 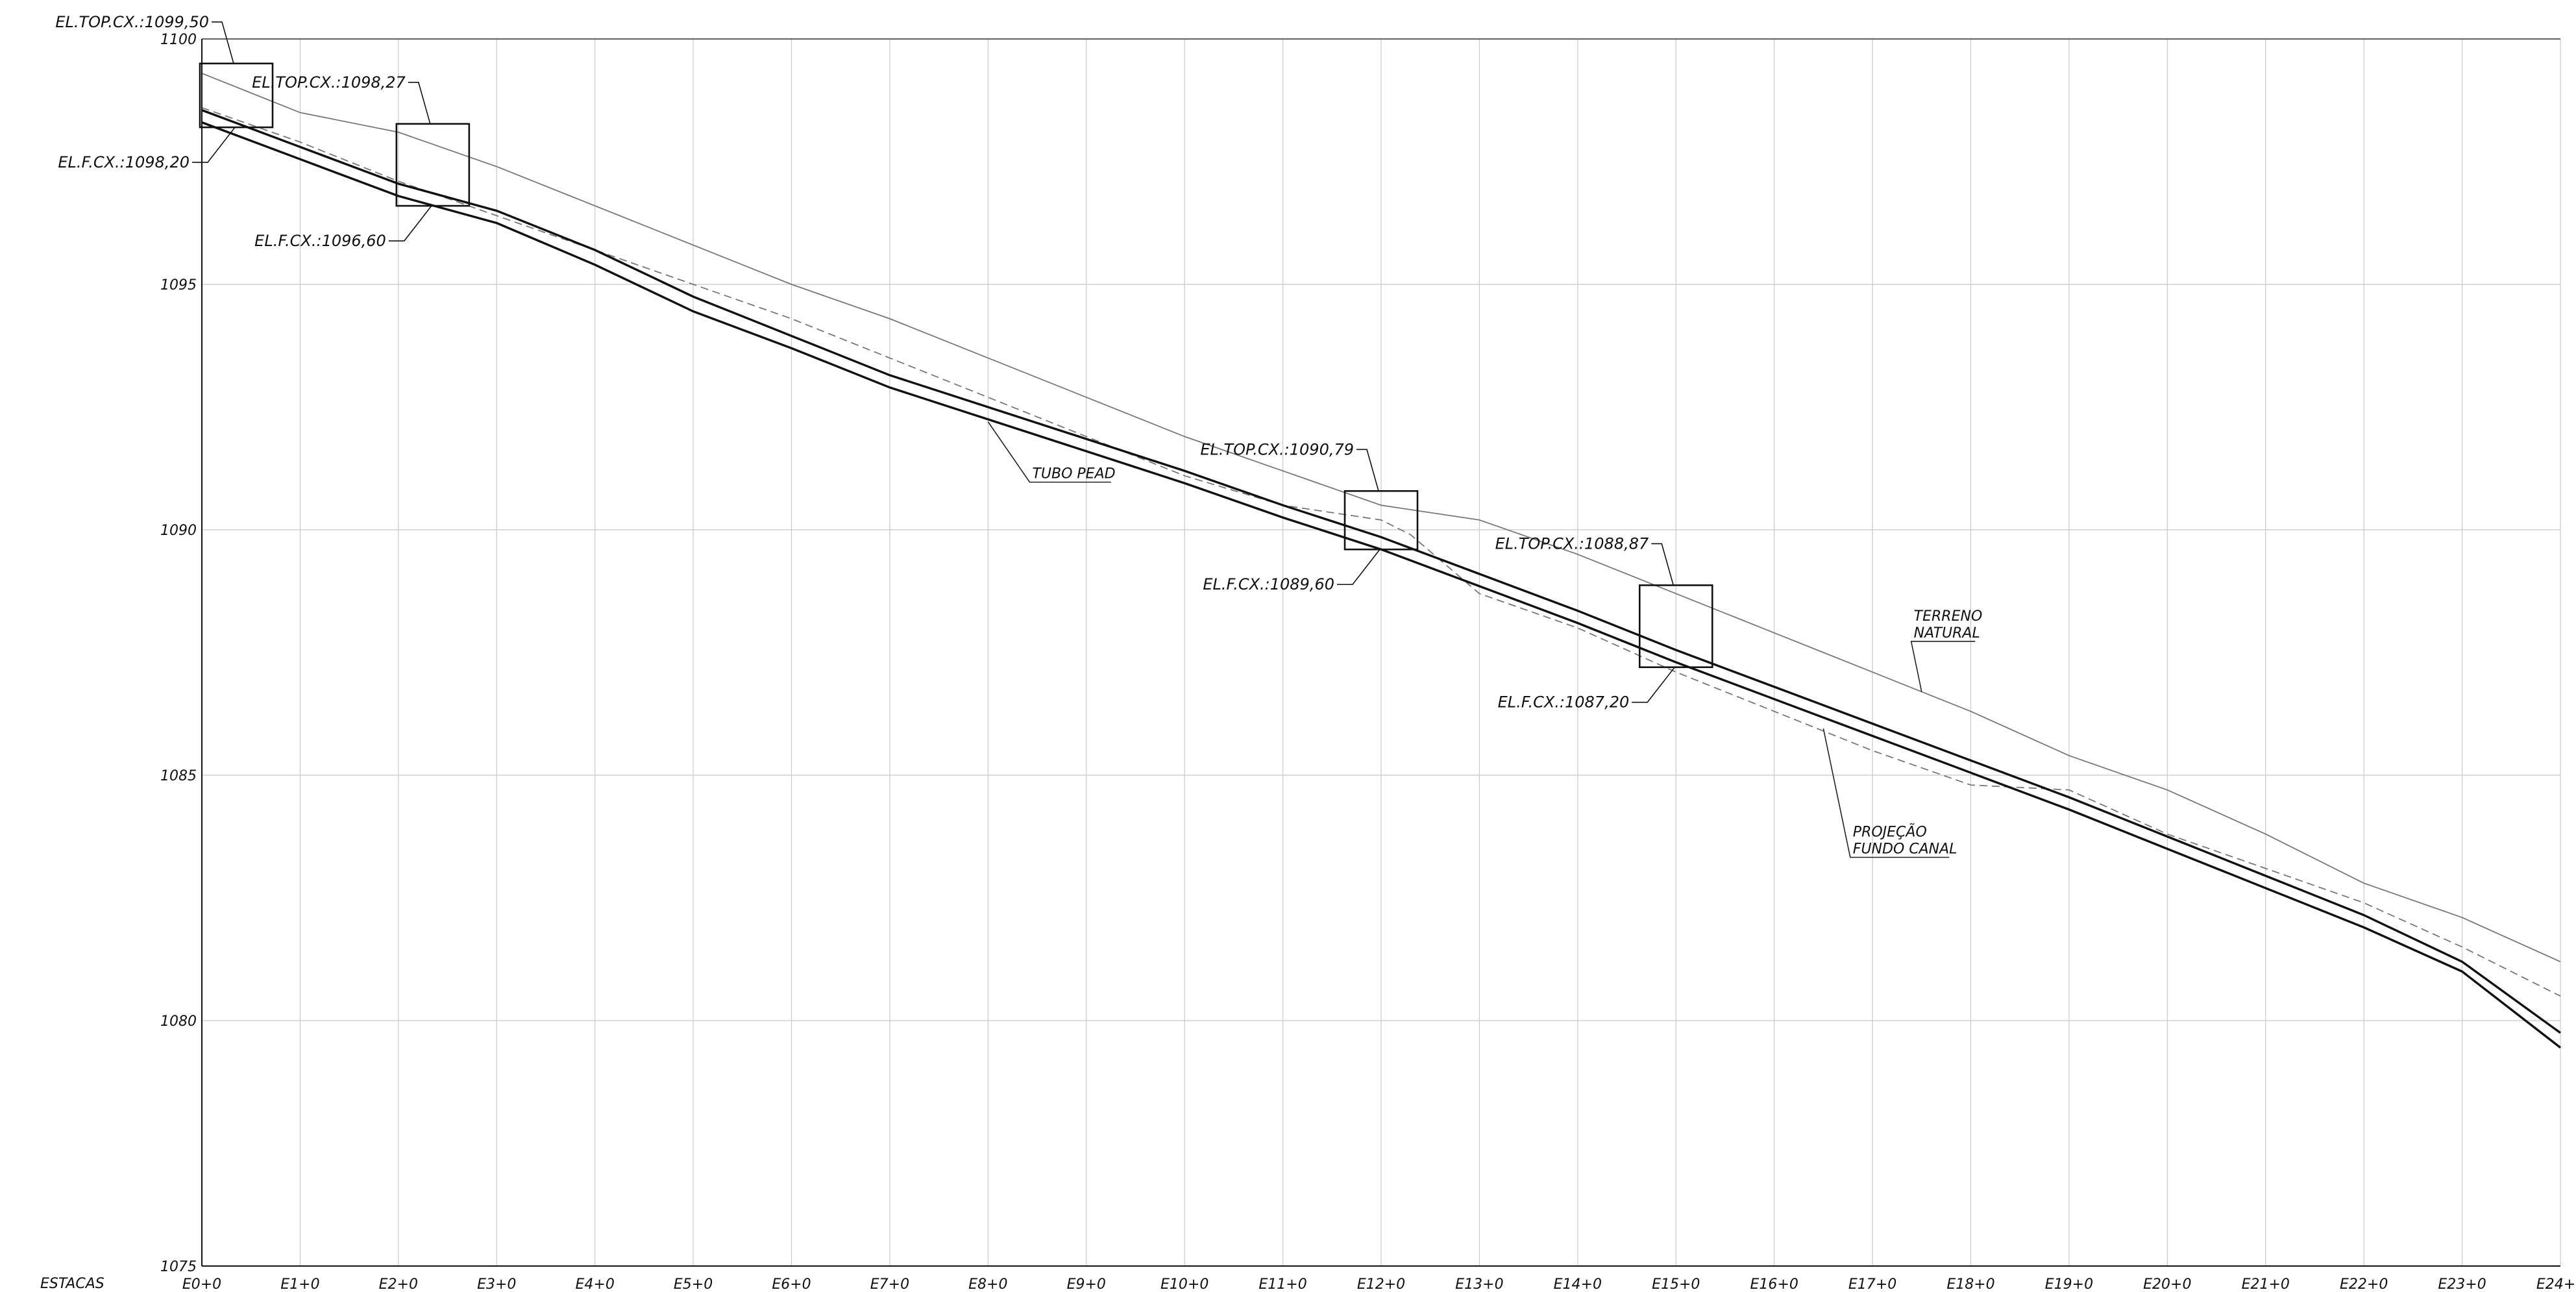 What do you see at coordinates (178, 285) in the screenshot?
I see `y-tick-label: 1095` at bounding box center [178, 285].